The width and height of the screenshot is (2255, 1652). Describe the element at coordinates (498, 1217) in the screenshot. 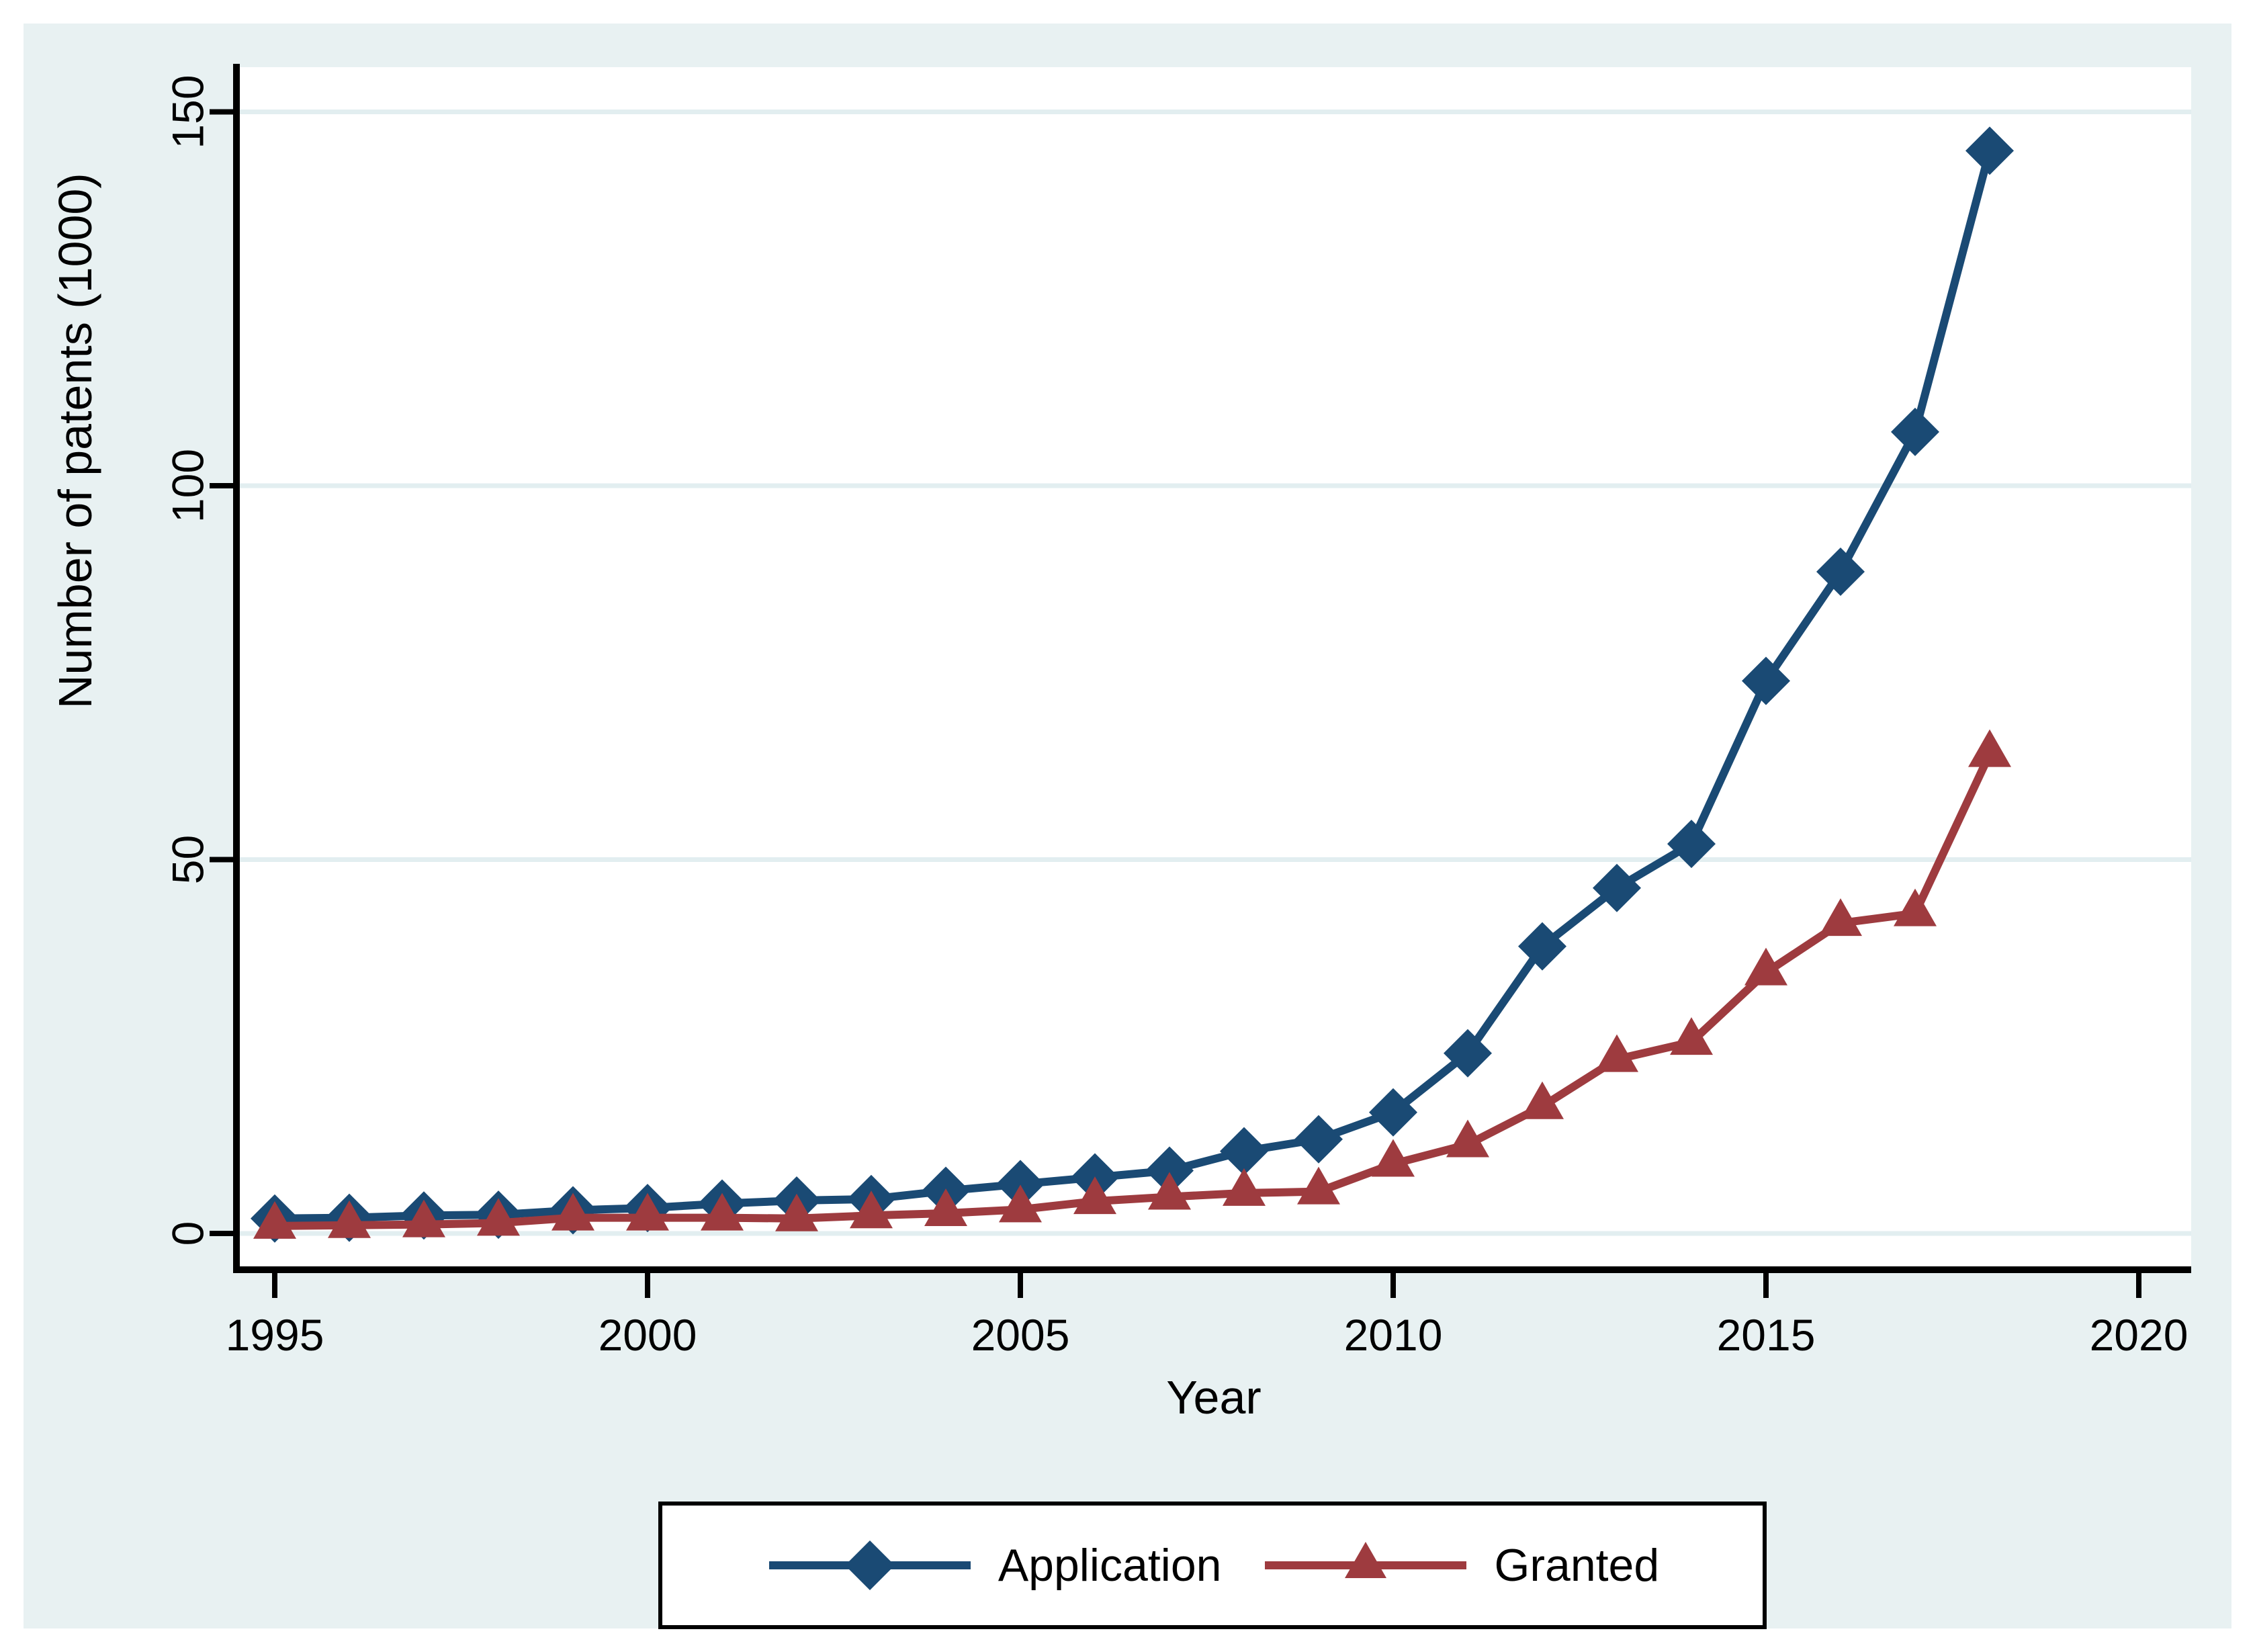

I see `marker-triangle-1998` at that location.